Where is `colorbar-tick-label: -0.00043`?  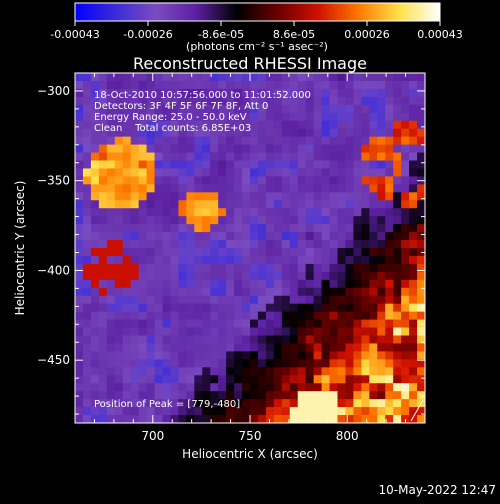 colorbar-tick-label: -0.00043 is located at coordinates (74, 34).